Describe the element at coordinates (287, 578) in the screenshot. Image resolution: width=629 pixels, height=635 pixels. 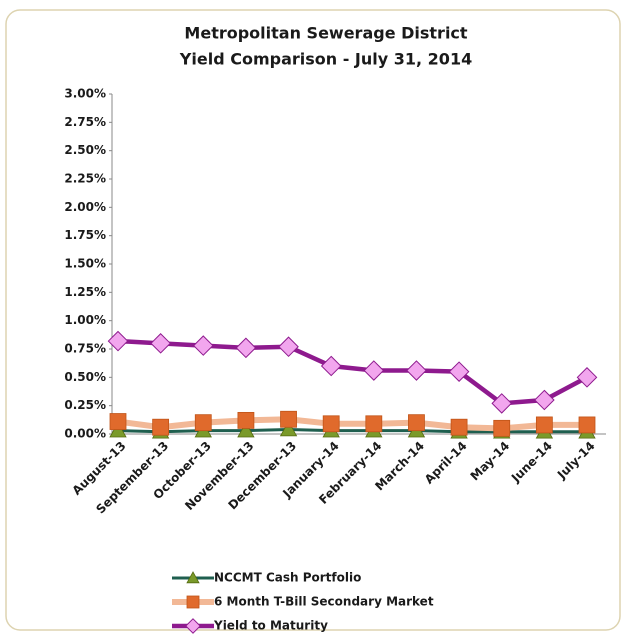
I see `legend-label: NCCMT Cash Portfolio` at that location.